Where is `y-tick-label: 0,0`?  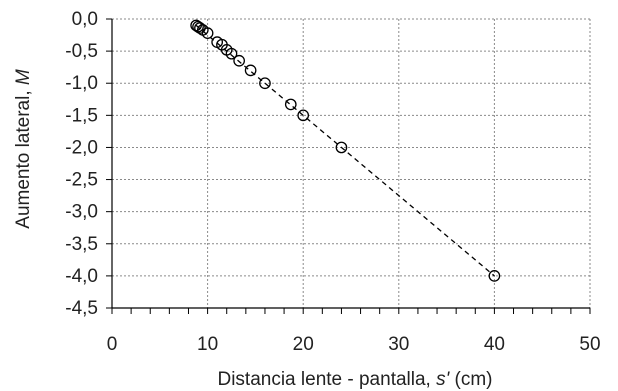 y-tick-label: 0,0 is located at coordinates (85, 19).